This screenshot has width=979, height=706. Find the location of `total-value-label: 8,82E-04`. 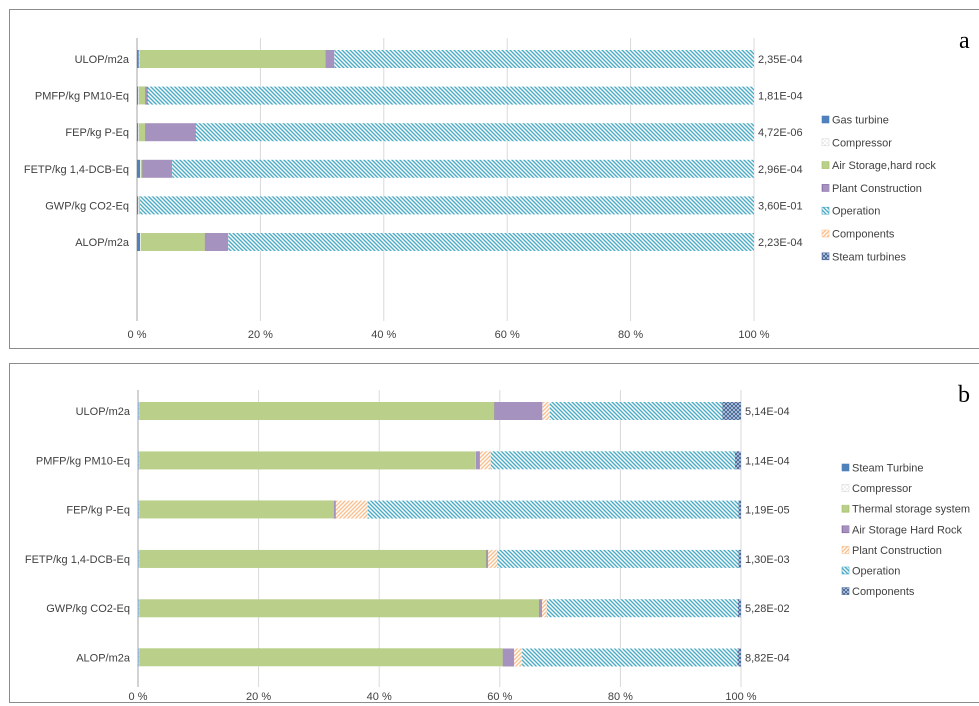

total-value-label: 8,82E-04 is located at coordinates (767, 659).